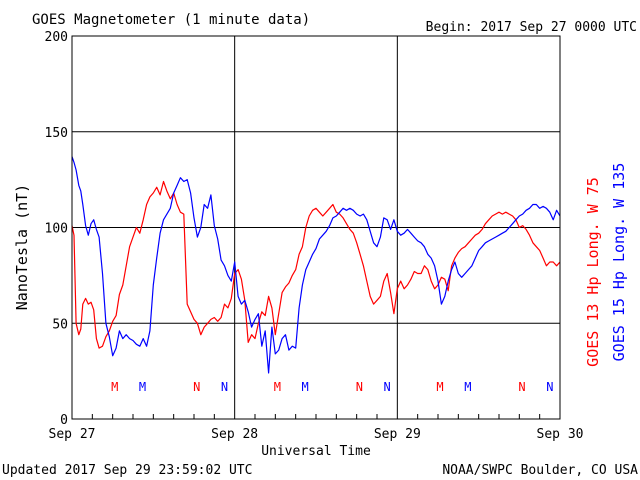 The height and width of the screenshot is (480, 640). Describe the element at coordinates (560, 434) in the screenshot. I see `x-tick-label: Sep 30` at that location.